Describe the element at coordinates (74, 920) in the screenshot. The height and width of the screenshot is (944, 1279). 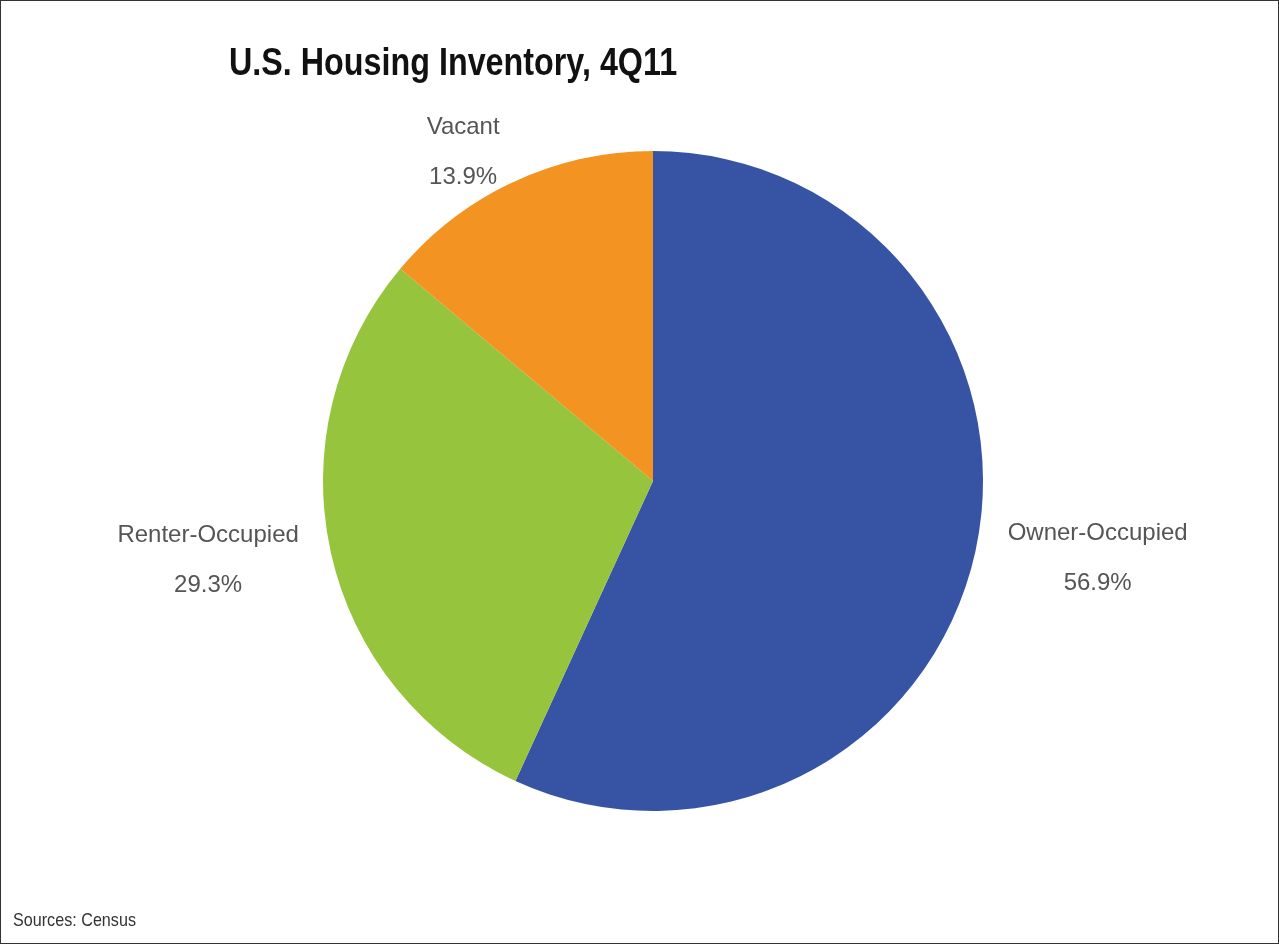
I see `source-note: Sources: Census` at that location.